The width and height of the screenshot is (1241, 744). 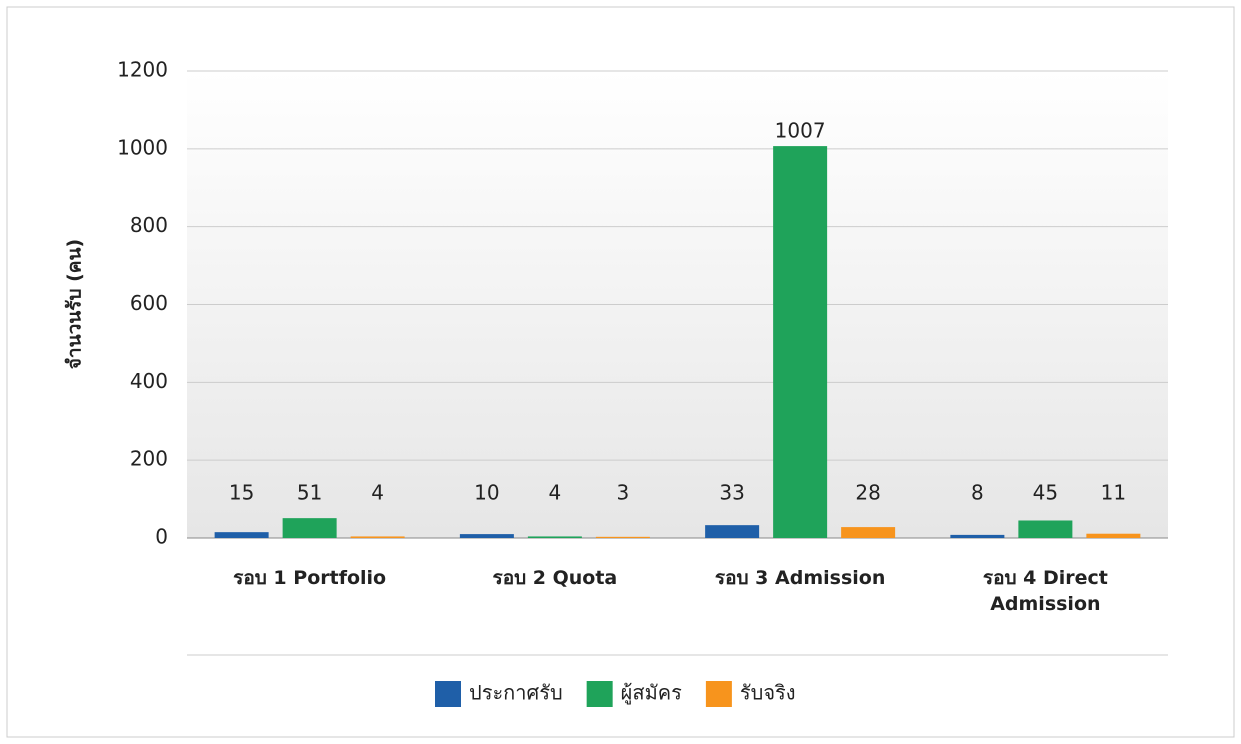 I want to click on data-label: 51, so click(x=309, y=493).